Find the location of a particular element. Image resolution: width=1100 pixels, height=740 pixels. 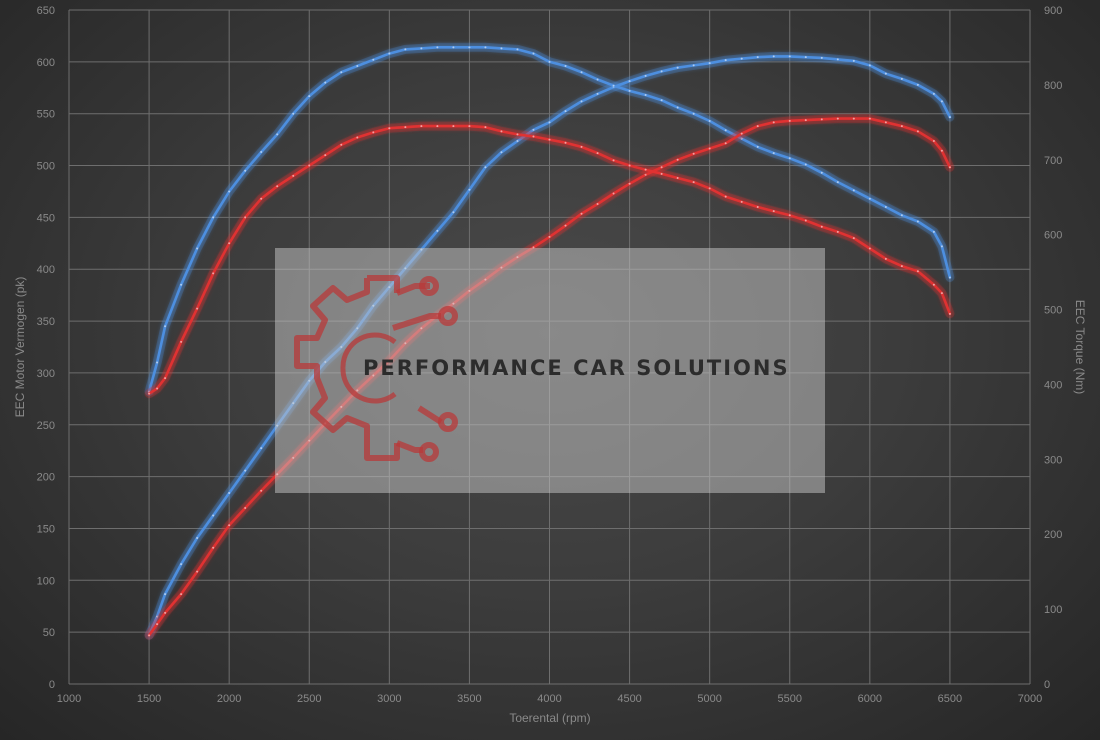

y-tick-label: 350 is located at coordinates (46, 322).